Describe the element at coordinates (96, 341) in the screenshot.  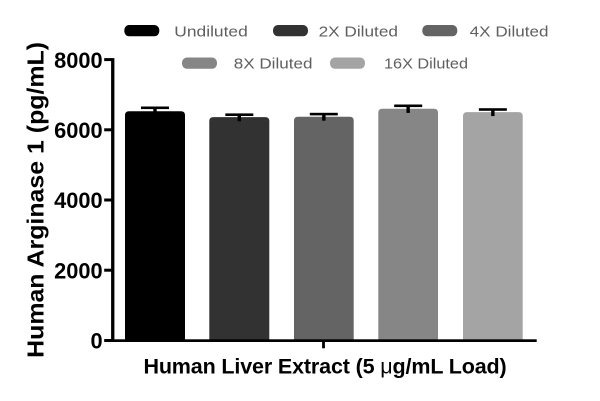
I see `svg-text: 0` at that location.